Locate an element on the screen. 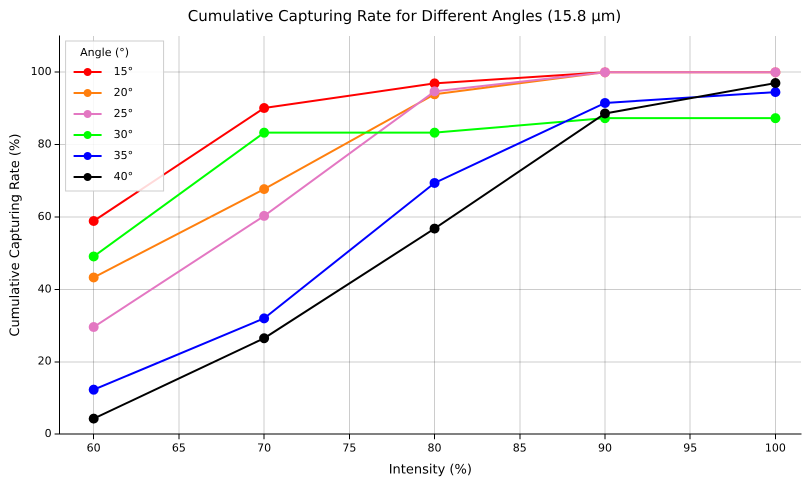  y-tick-label: 20 is located at coordinates (45, 361).